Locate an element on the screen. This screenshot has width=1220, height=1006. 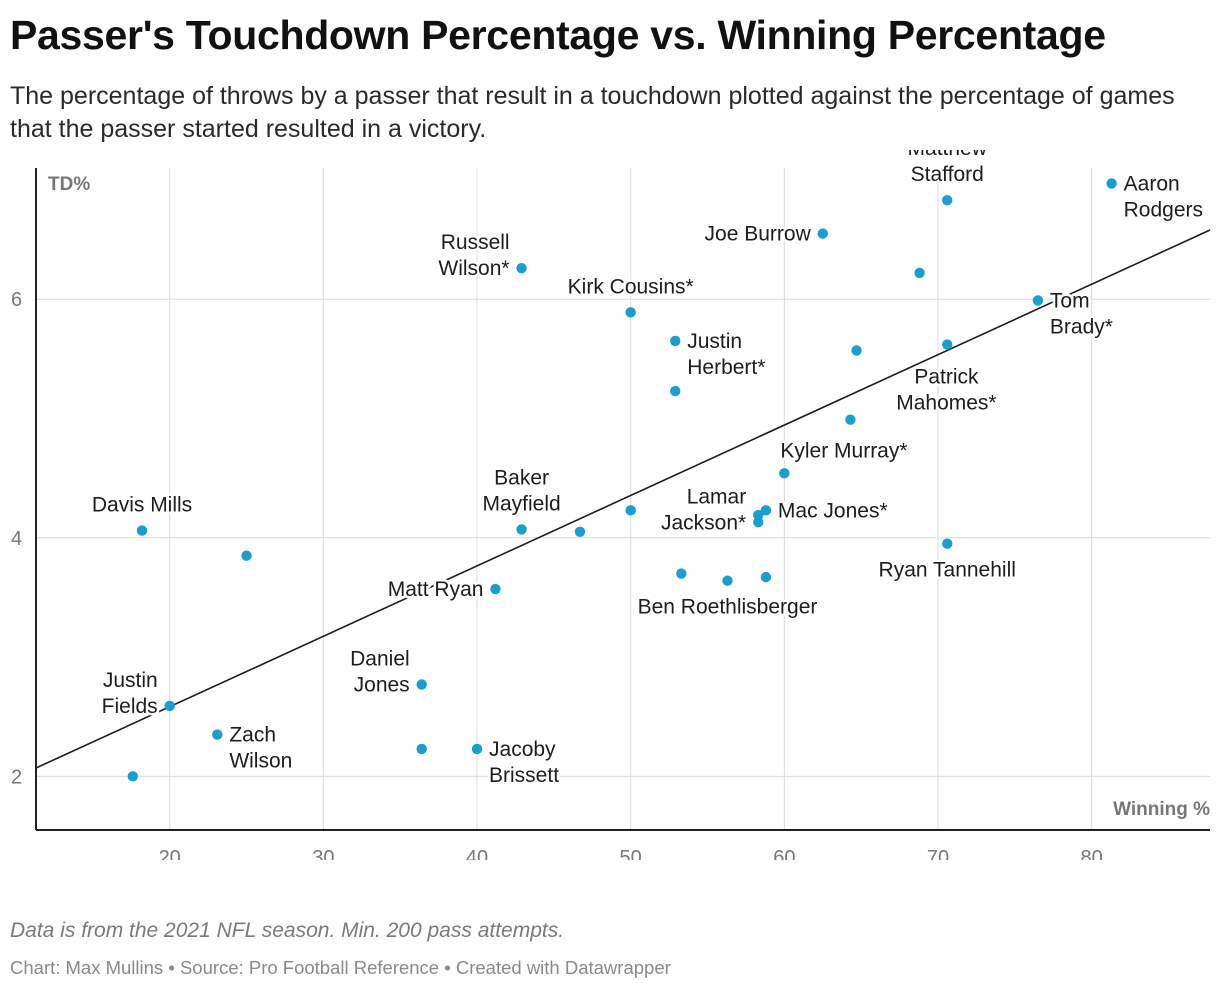
point-label-line: Kirk Cousins* is located at coordinates (631, 286).